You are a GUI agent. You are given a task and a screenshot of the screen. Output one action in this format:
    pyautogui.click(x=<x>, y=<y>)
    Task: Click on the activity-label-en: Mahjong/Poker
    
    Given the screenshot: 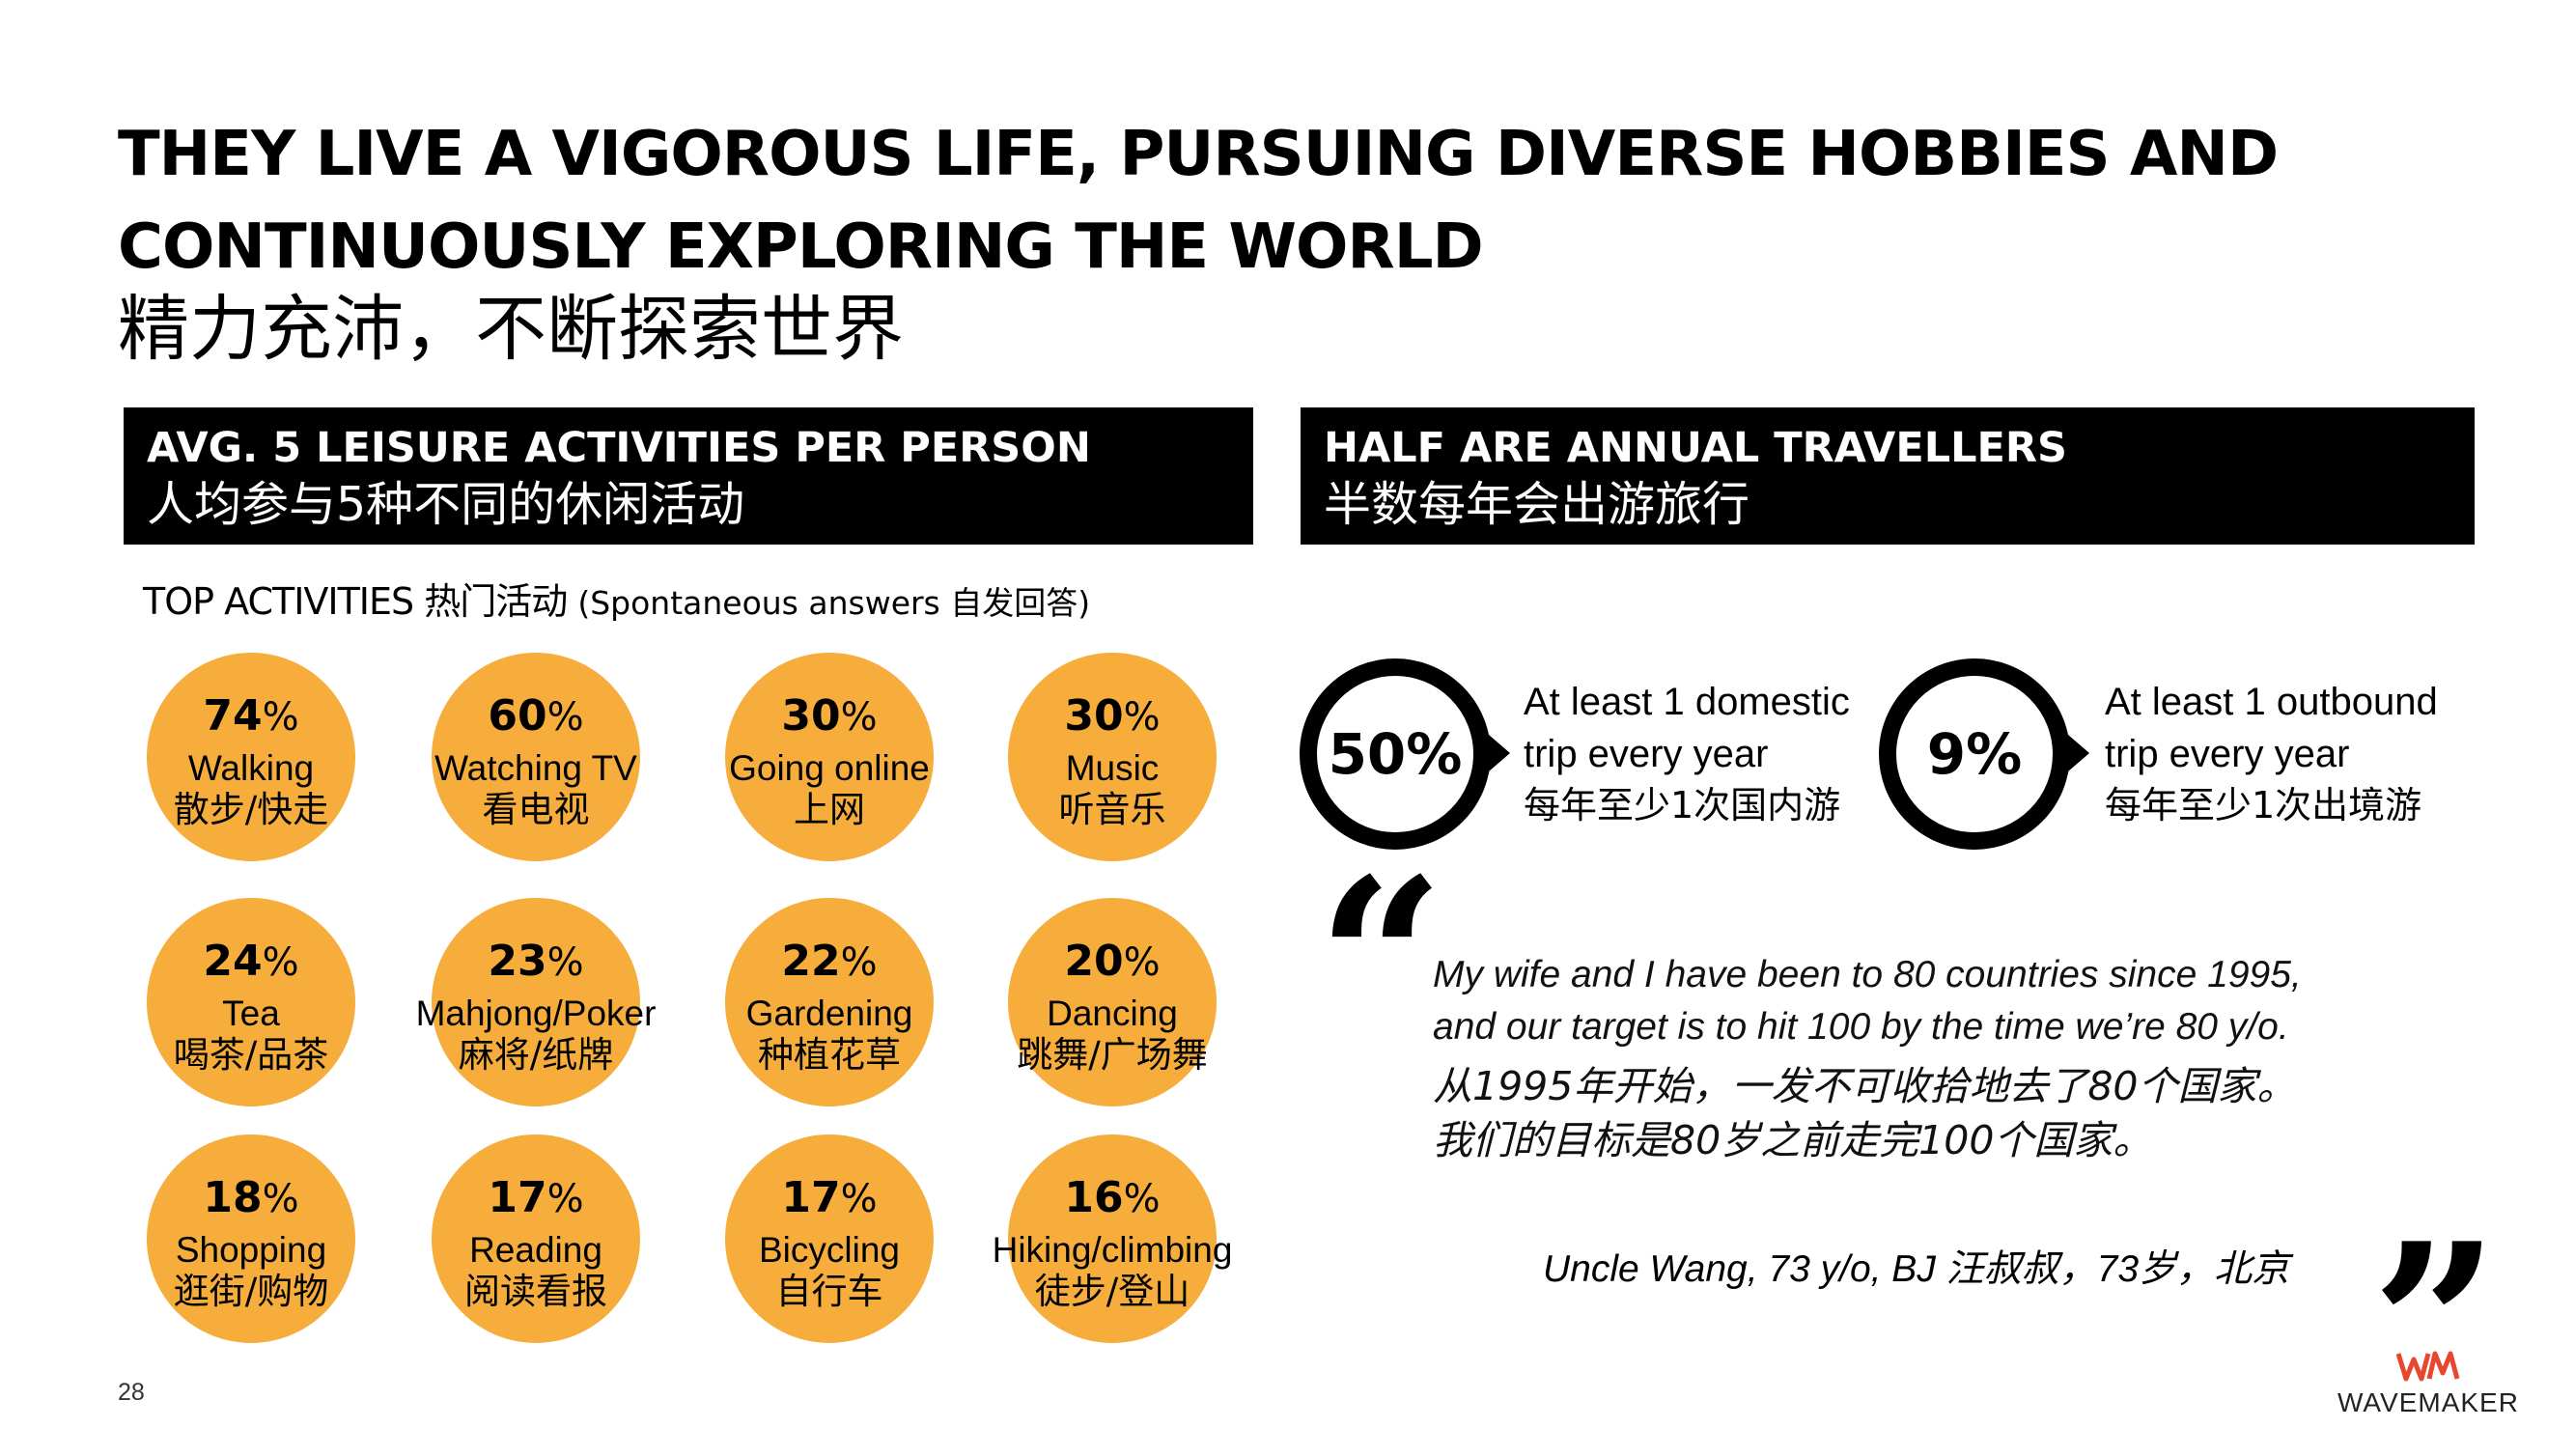 What is the action you would take?
    pyautogui.click(x=536, y=1014)
    